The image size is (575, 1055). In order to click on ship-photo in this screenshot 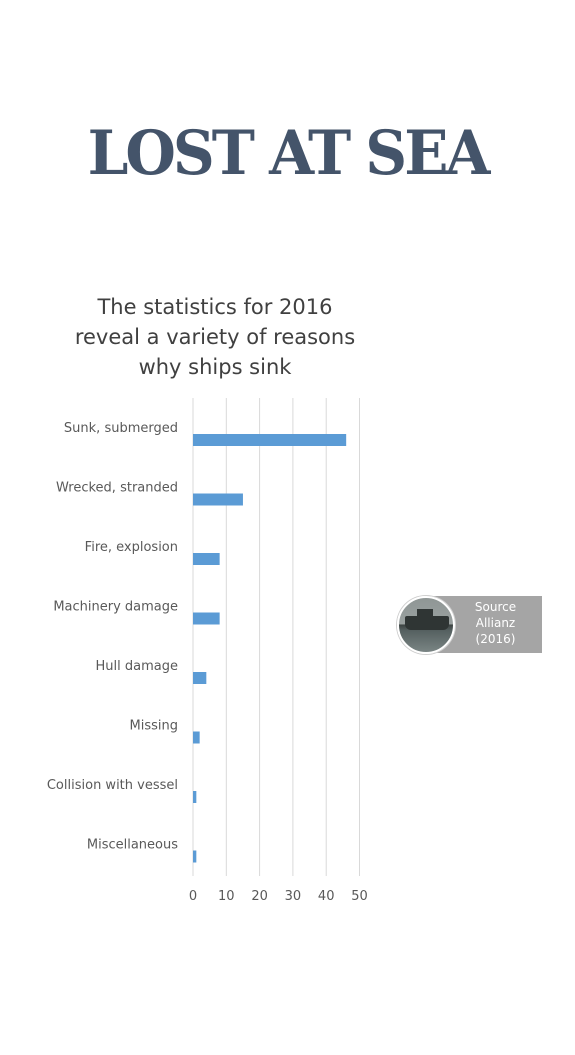, I will do `click(426, 625)`.